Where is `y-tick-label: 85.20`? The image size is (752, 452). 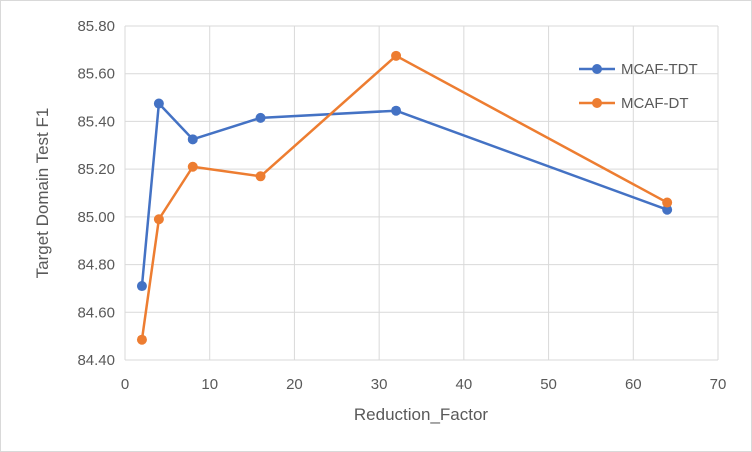 y-tick-label: 85.20 is located at coordinates (96, 169).